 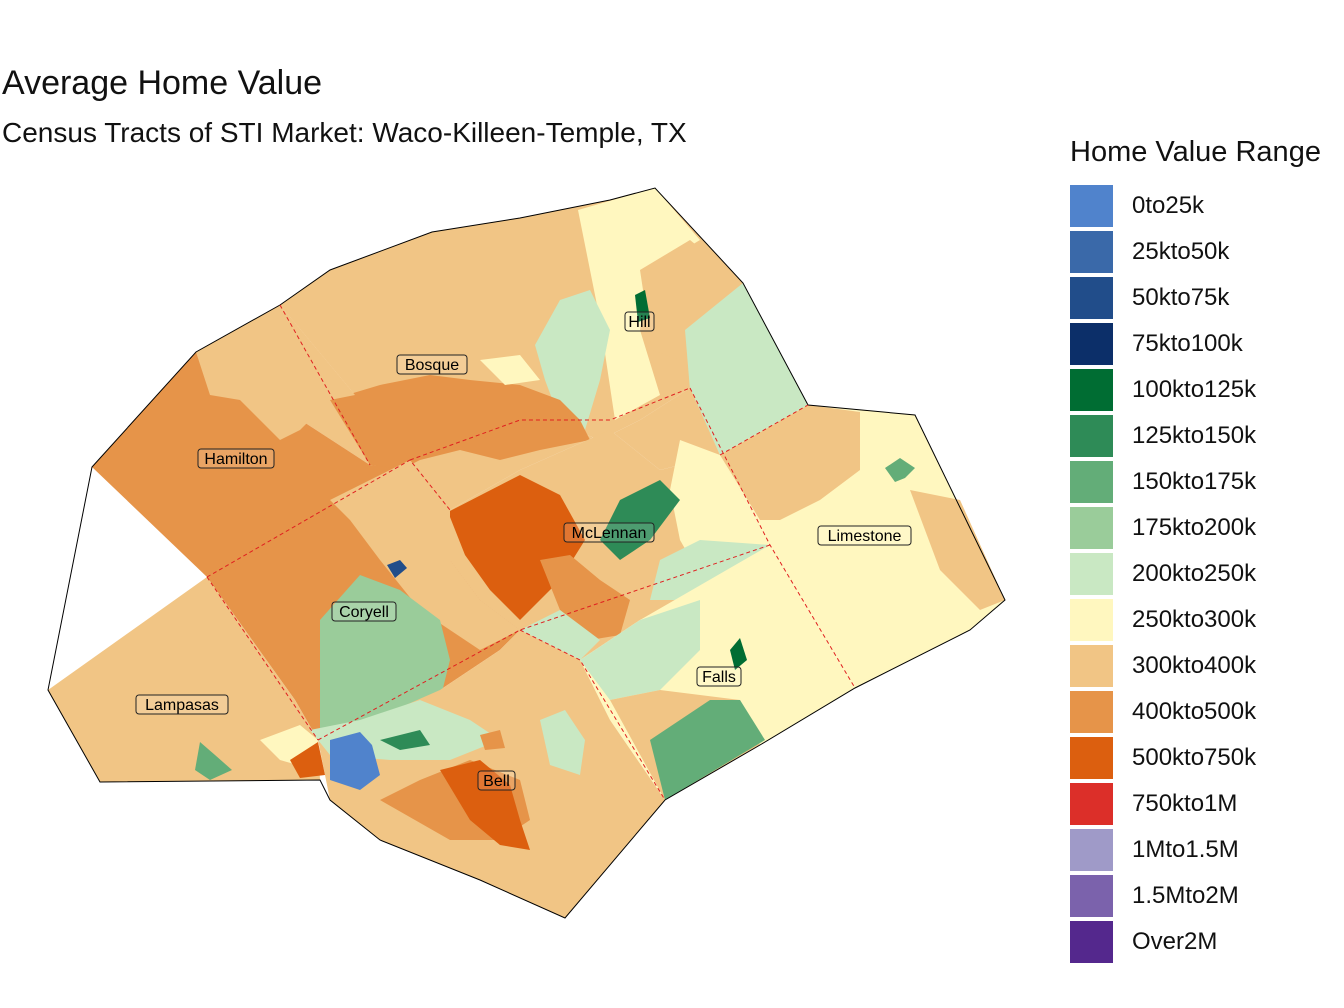 What do you see at coordinates (1194, 665) in the screenshot?
I see `legend-label: 300kto400k` at bounding box center [1194, 665].